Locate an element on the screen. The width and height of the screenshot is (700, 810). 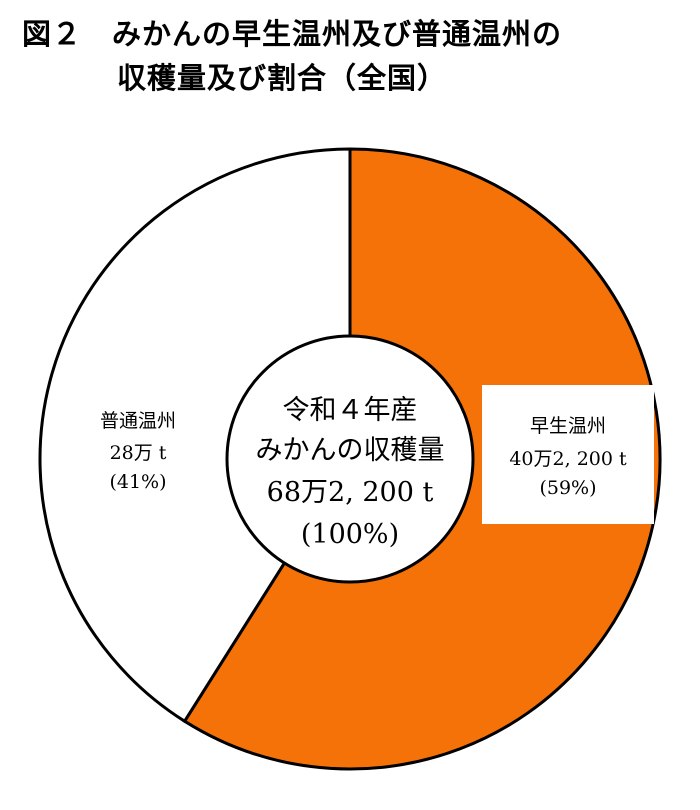
slice-label-early-value: 40万2, 200 t is located at coordinates (568, 459).